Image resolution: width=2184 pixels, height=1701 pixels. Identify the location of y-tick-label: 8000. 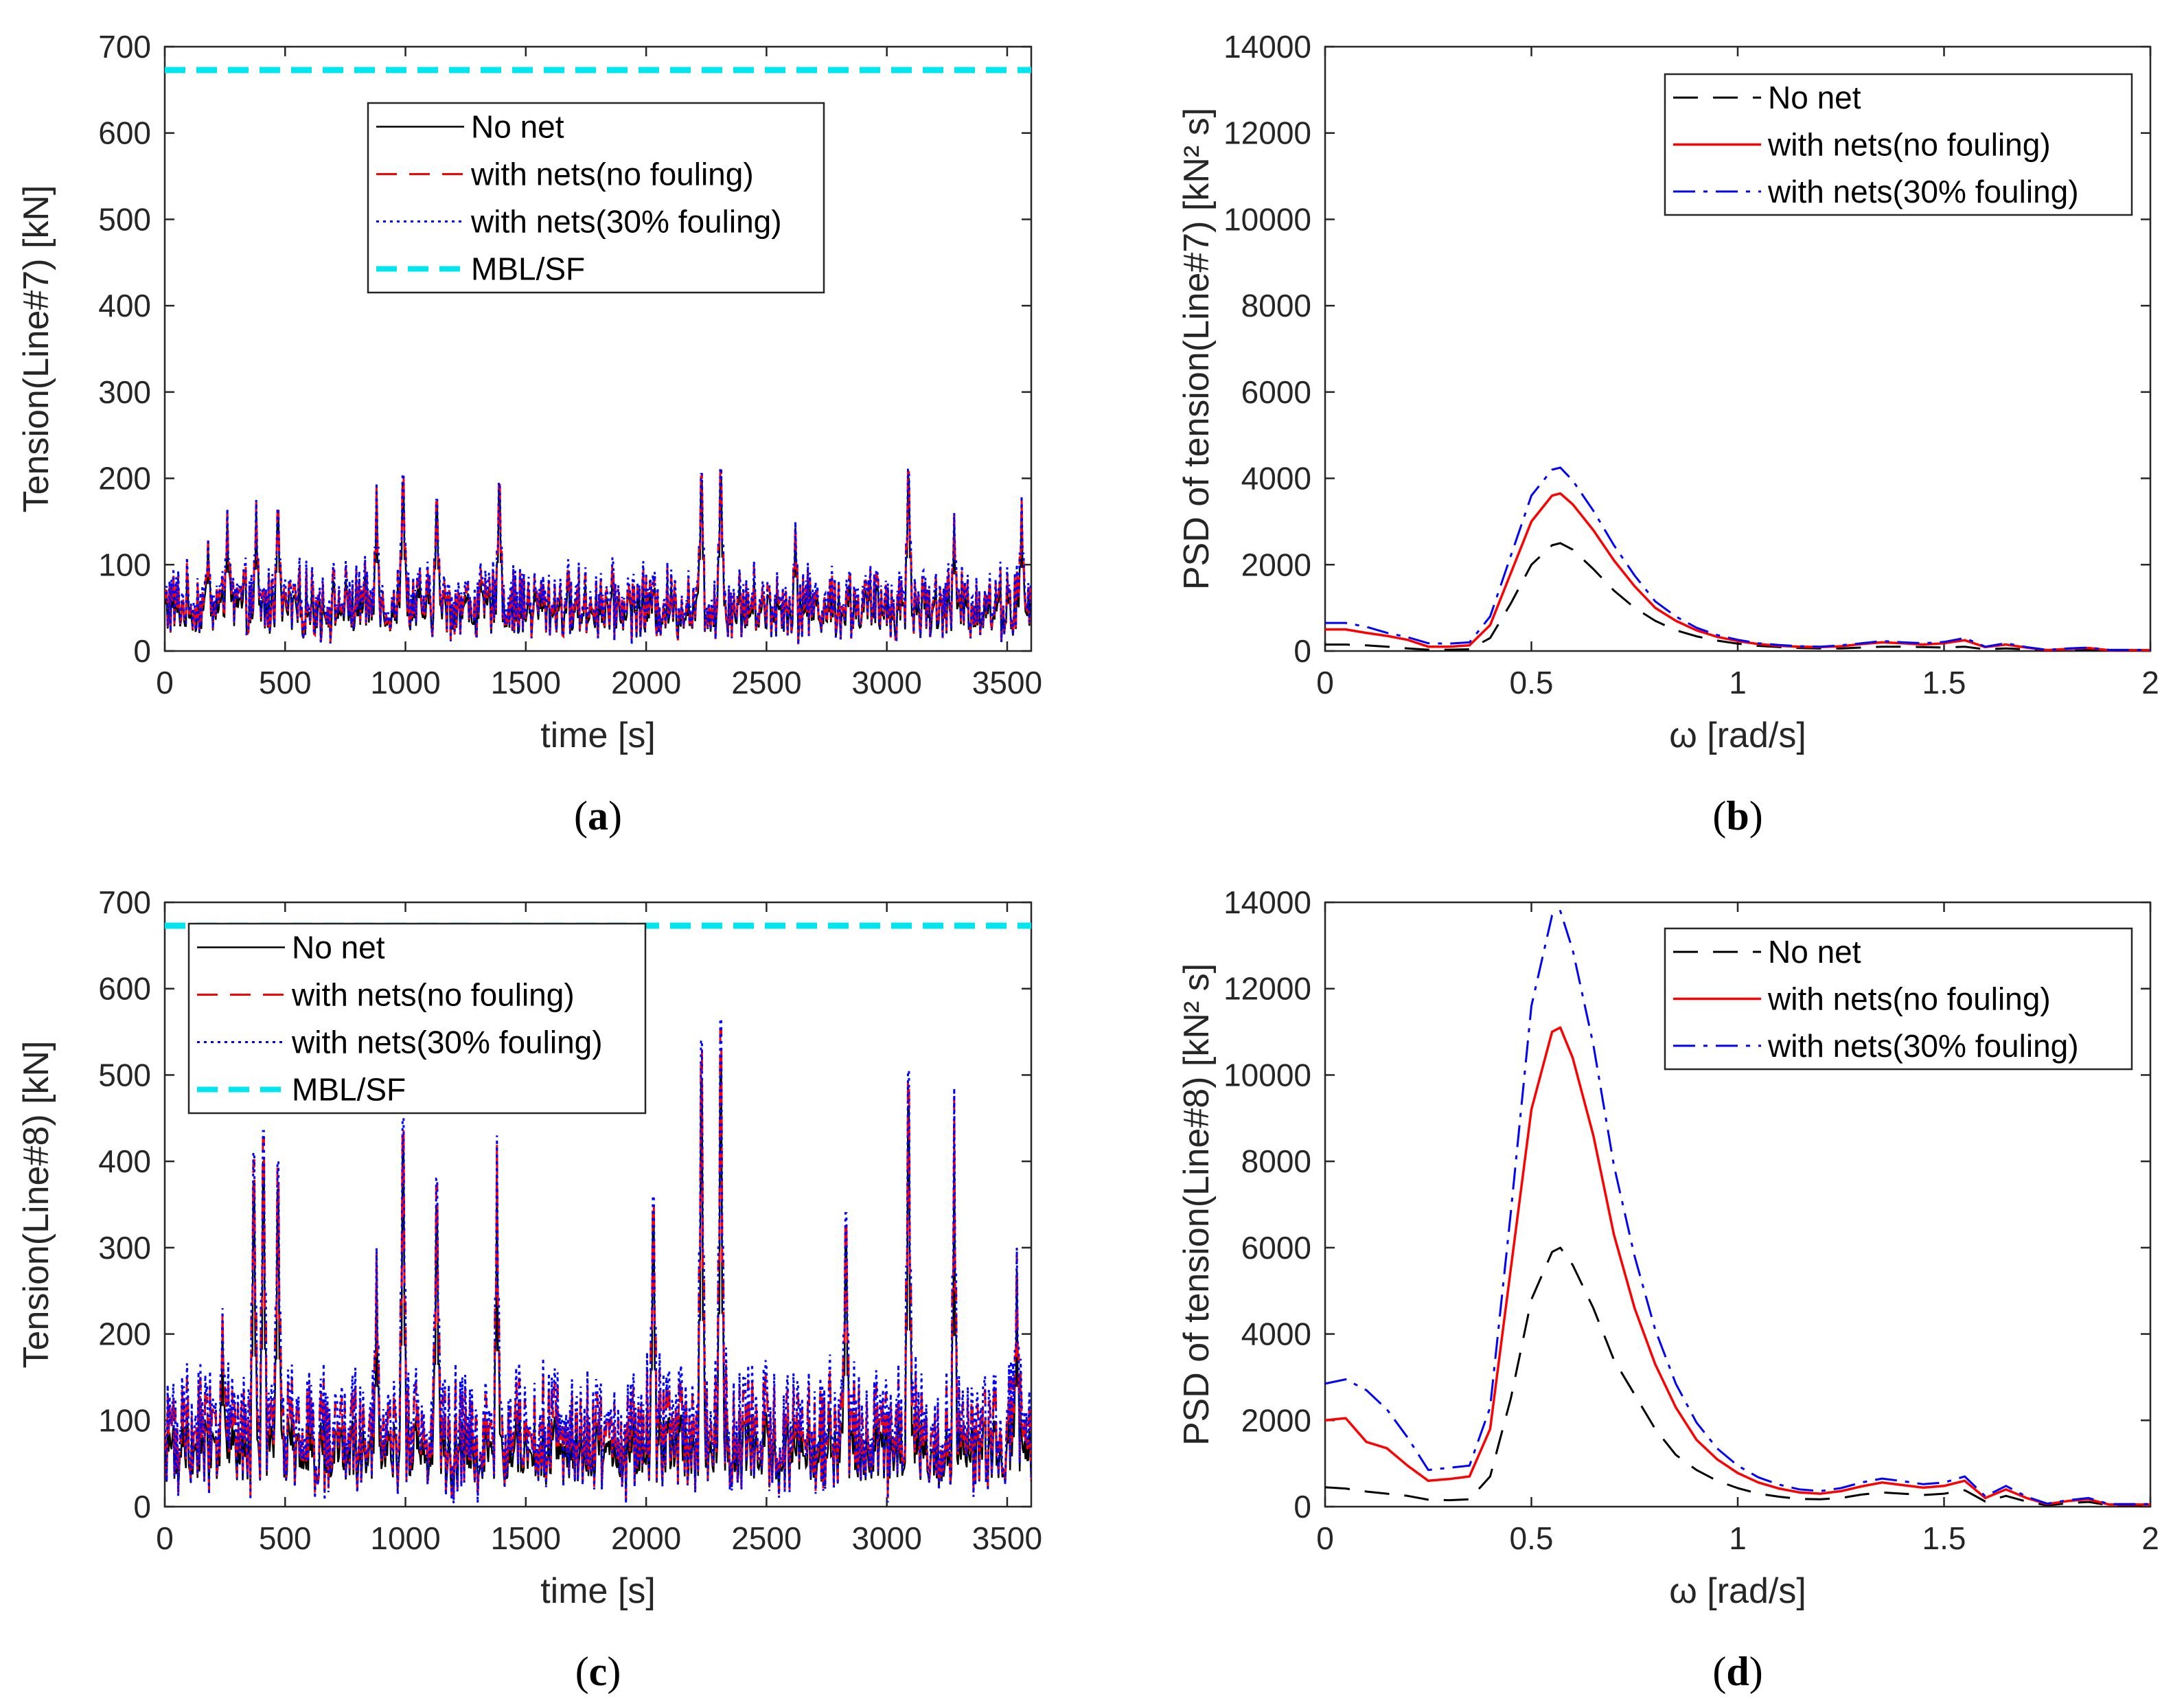
(1276, 305).